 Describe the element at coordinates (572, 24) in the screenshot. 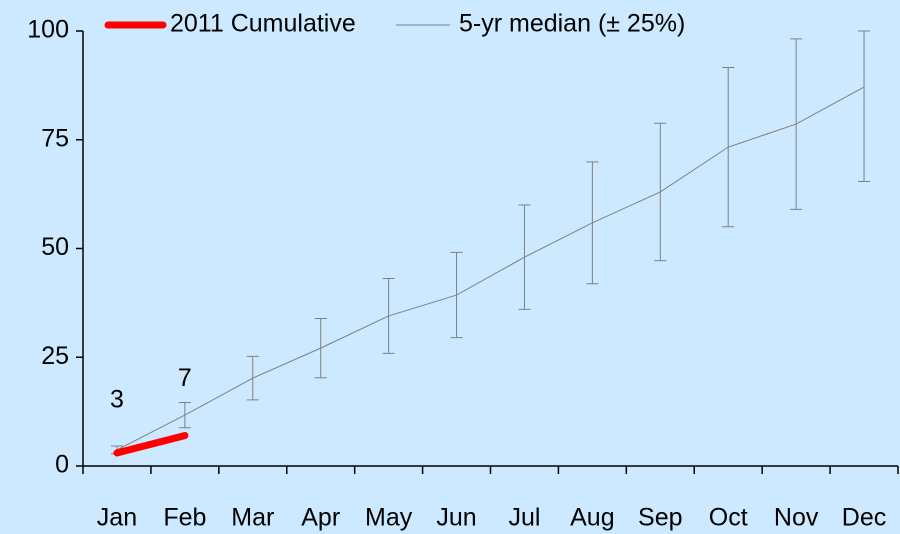

I see `legend-label: 5-yr median (± 25%)` at that location.